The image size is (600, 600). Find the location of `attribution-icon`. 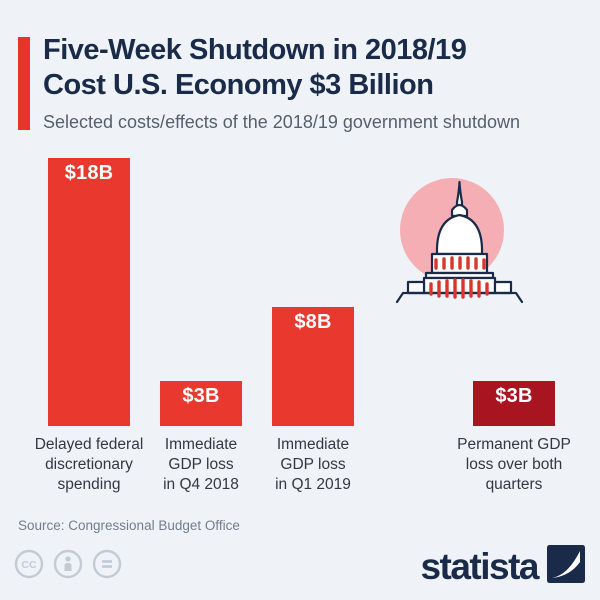

attribution-icon is located at coordinates (68, 564).